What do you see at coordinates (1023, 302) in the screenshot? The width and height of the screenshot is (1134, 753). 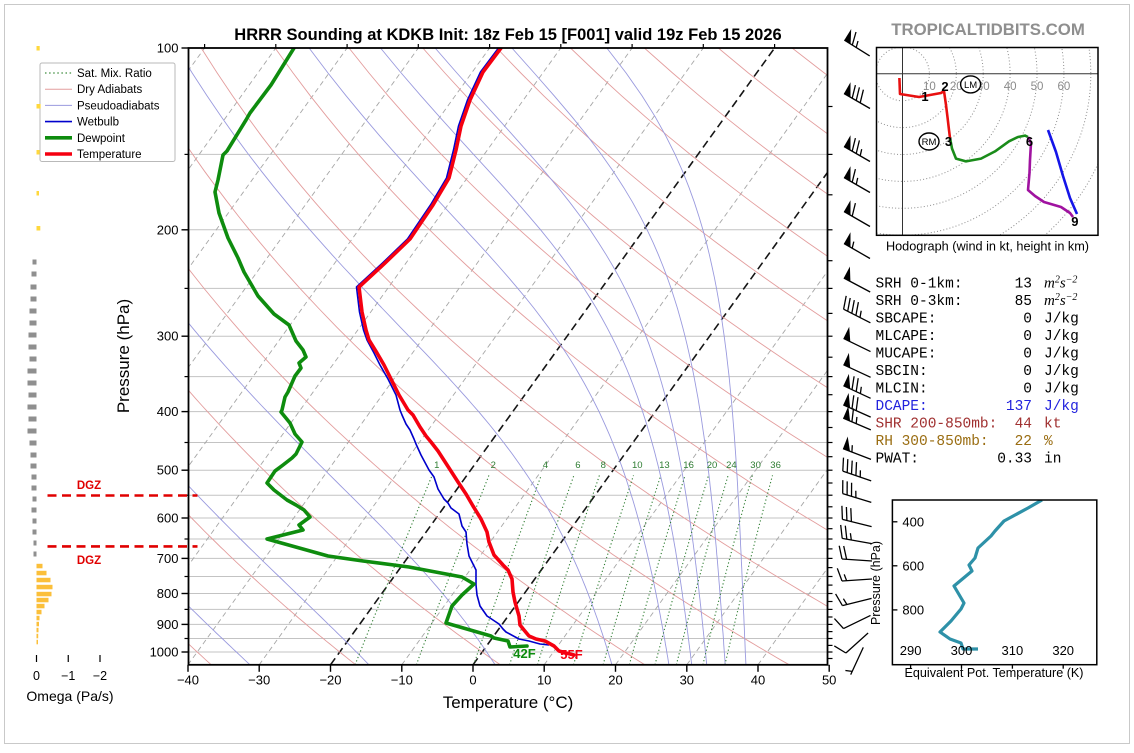 I see `svg-text: 85` at bounding box center [1023, 302].